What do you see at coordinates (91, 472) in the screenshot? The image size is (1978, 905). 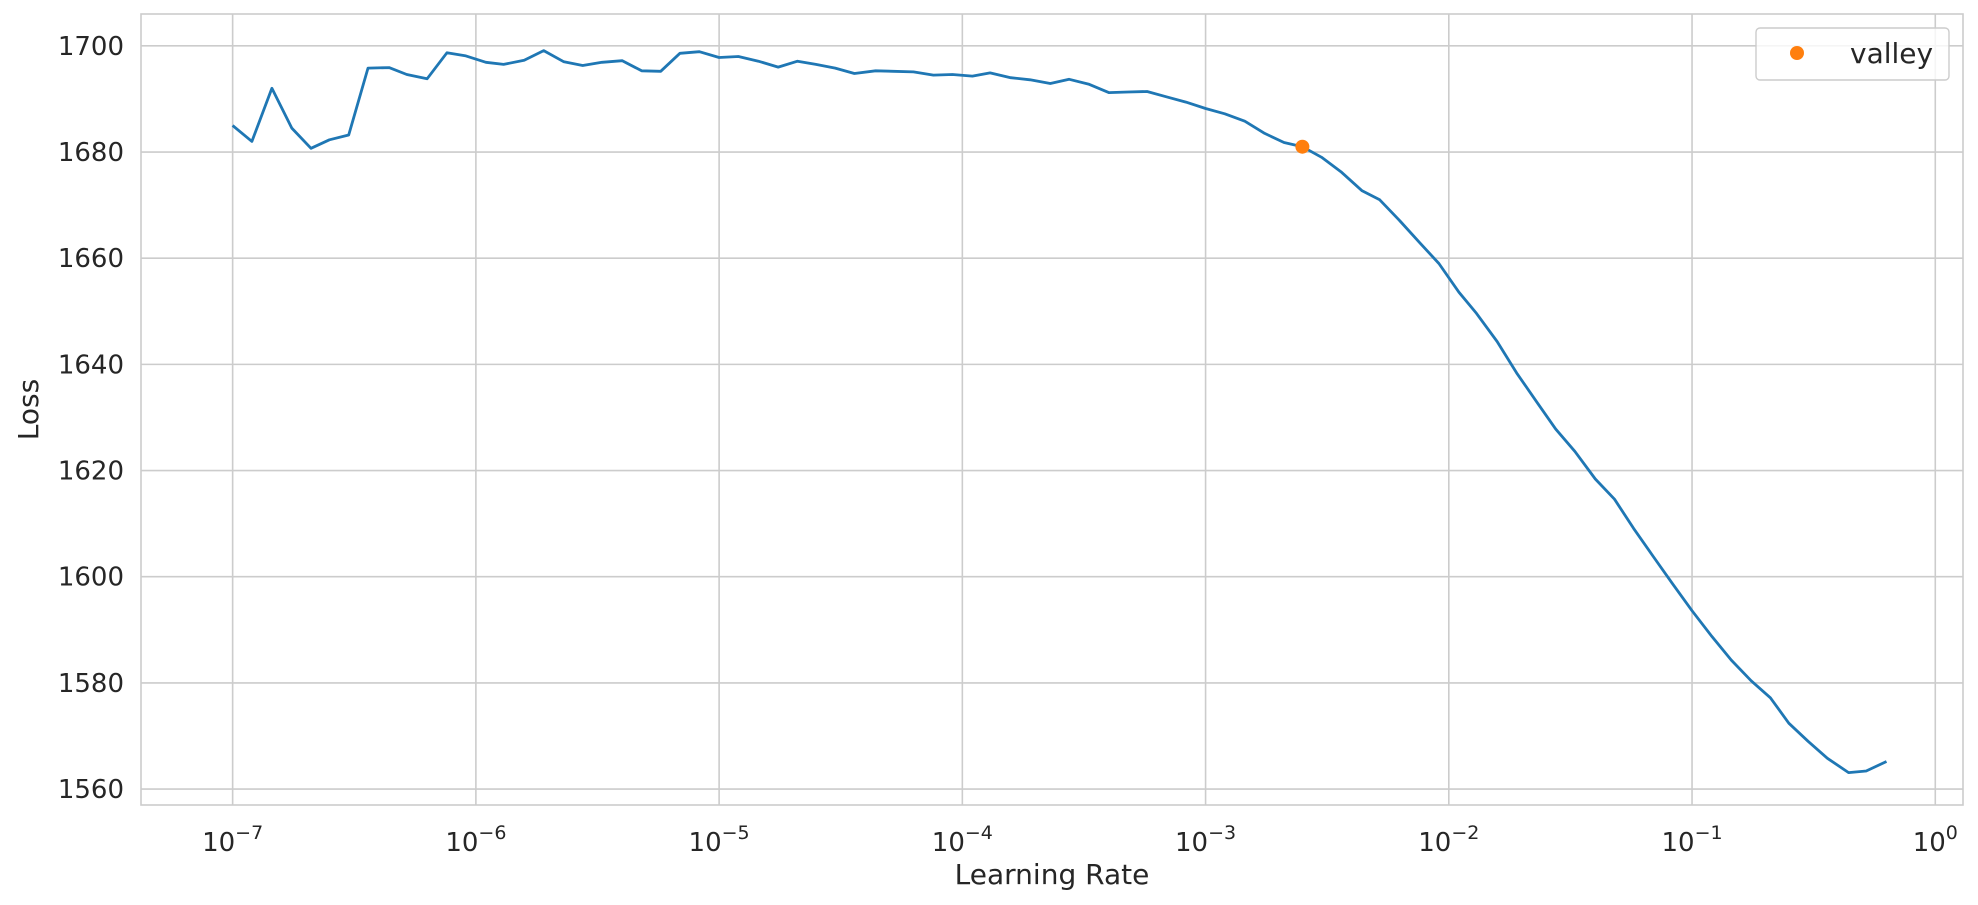 I see `y-tick-label: 1620` at bounding box center [91, 472].